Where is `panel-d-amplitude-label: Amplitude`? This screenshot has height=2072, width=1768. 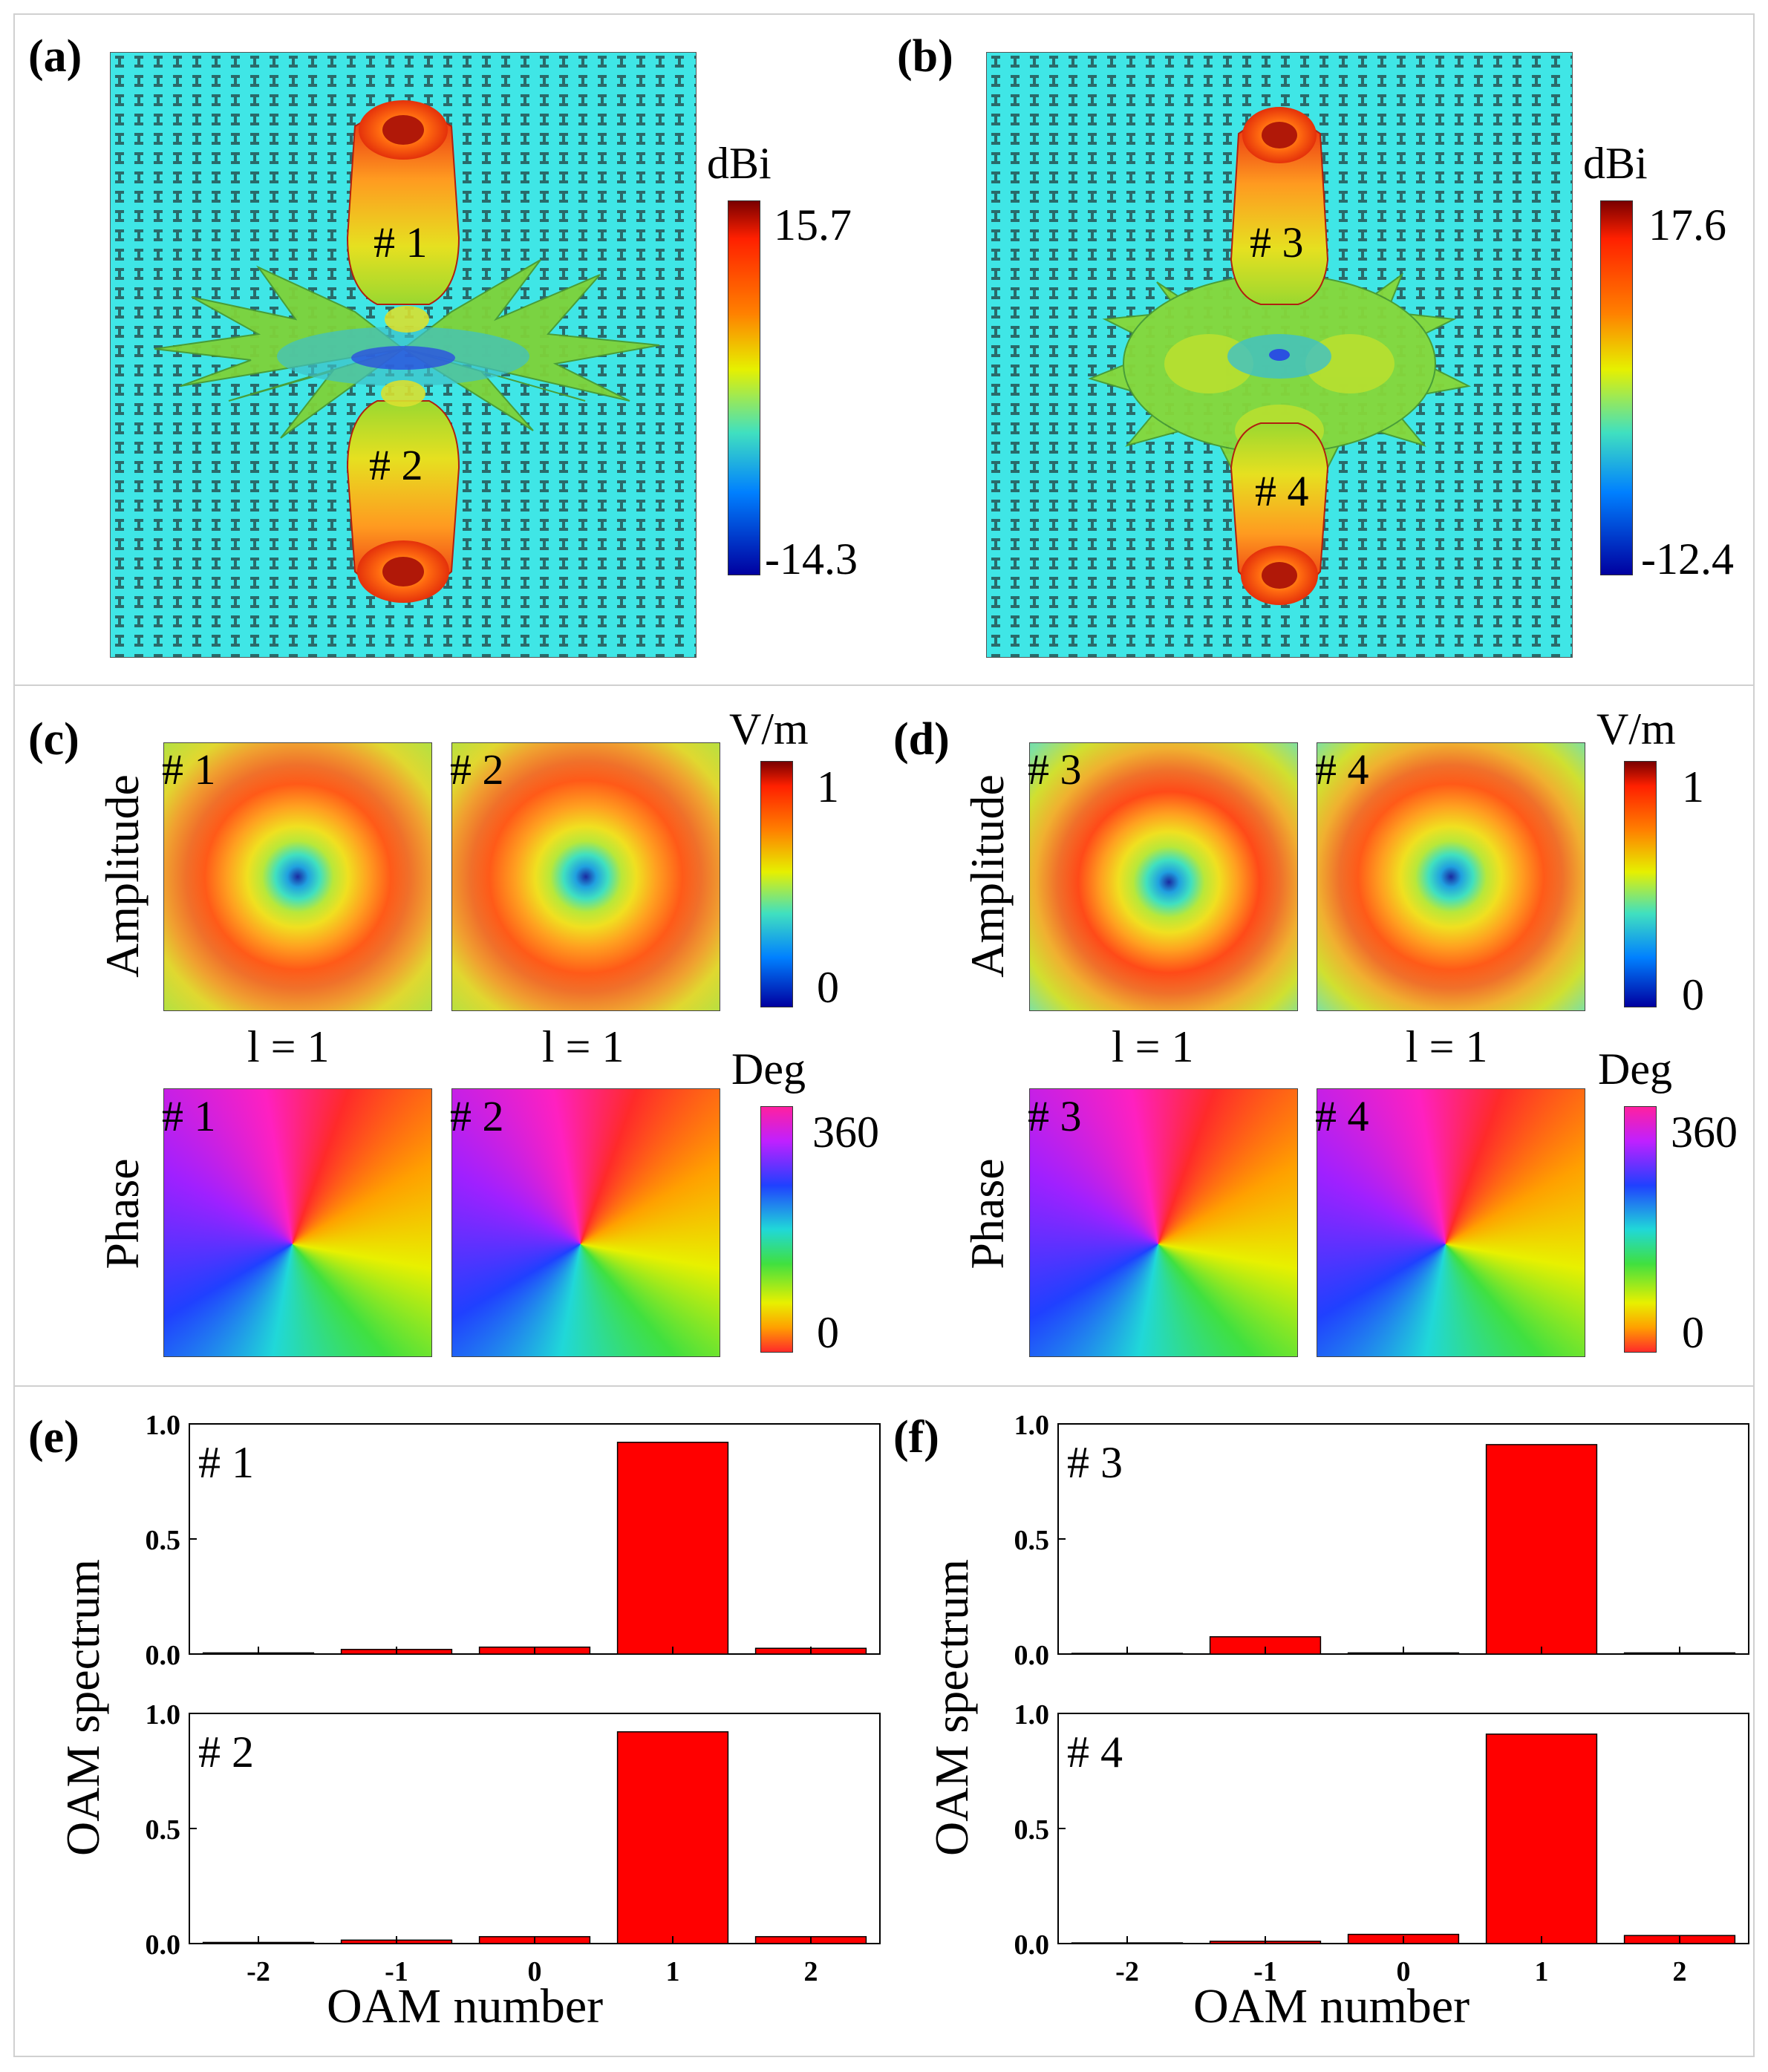 panel-d-amplitude-label: Amplitude is located at coordinates (987, 876).